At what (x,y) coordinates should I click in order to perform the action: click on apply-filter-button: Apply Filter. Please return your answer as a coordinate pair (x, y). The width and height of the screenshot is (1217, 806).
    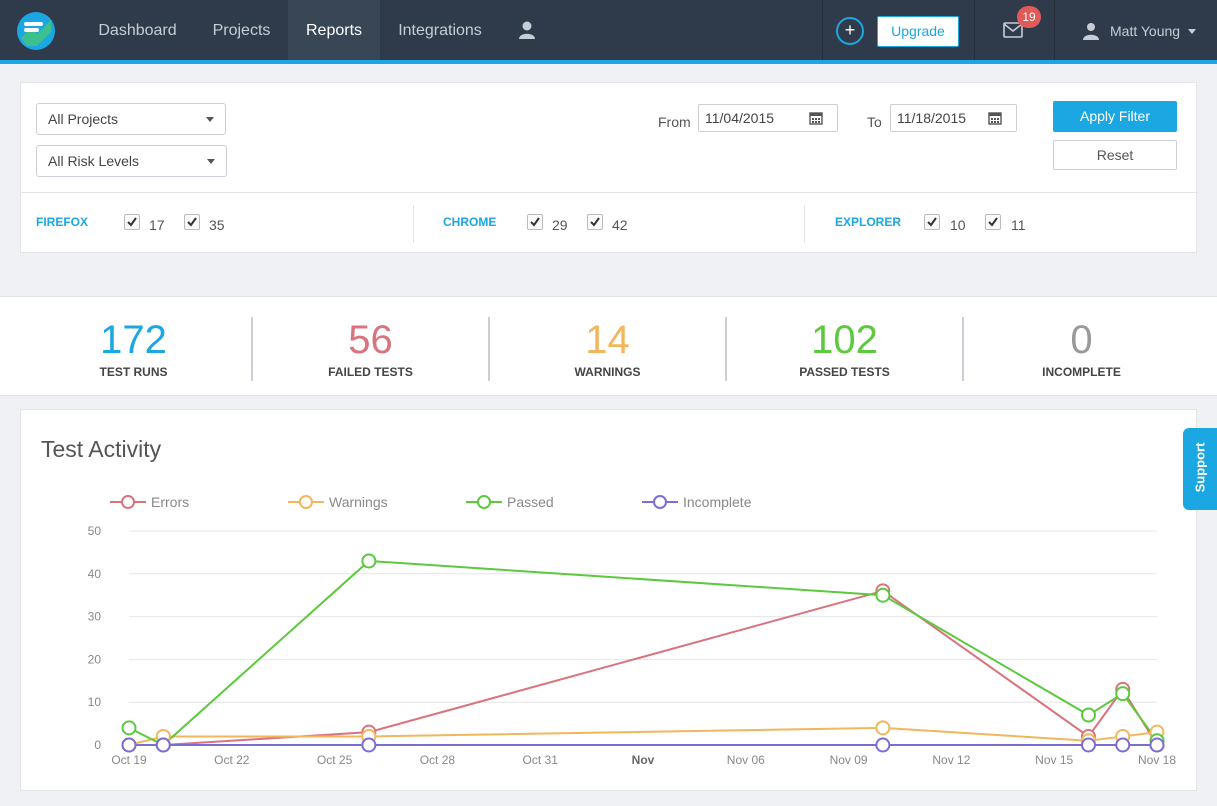
    Looking at the image, I should click on (1115, 116).